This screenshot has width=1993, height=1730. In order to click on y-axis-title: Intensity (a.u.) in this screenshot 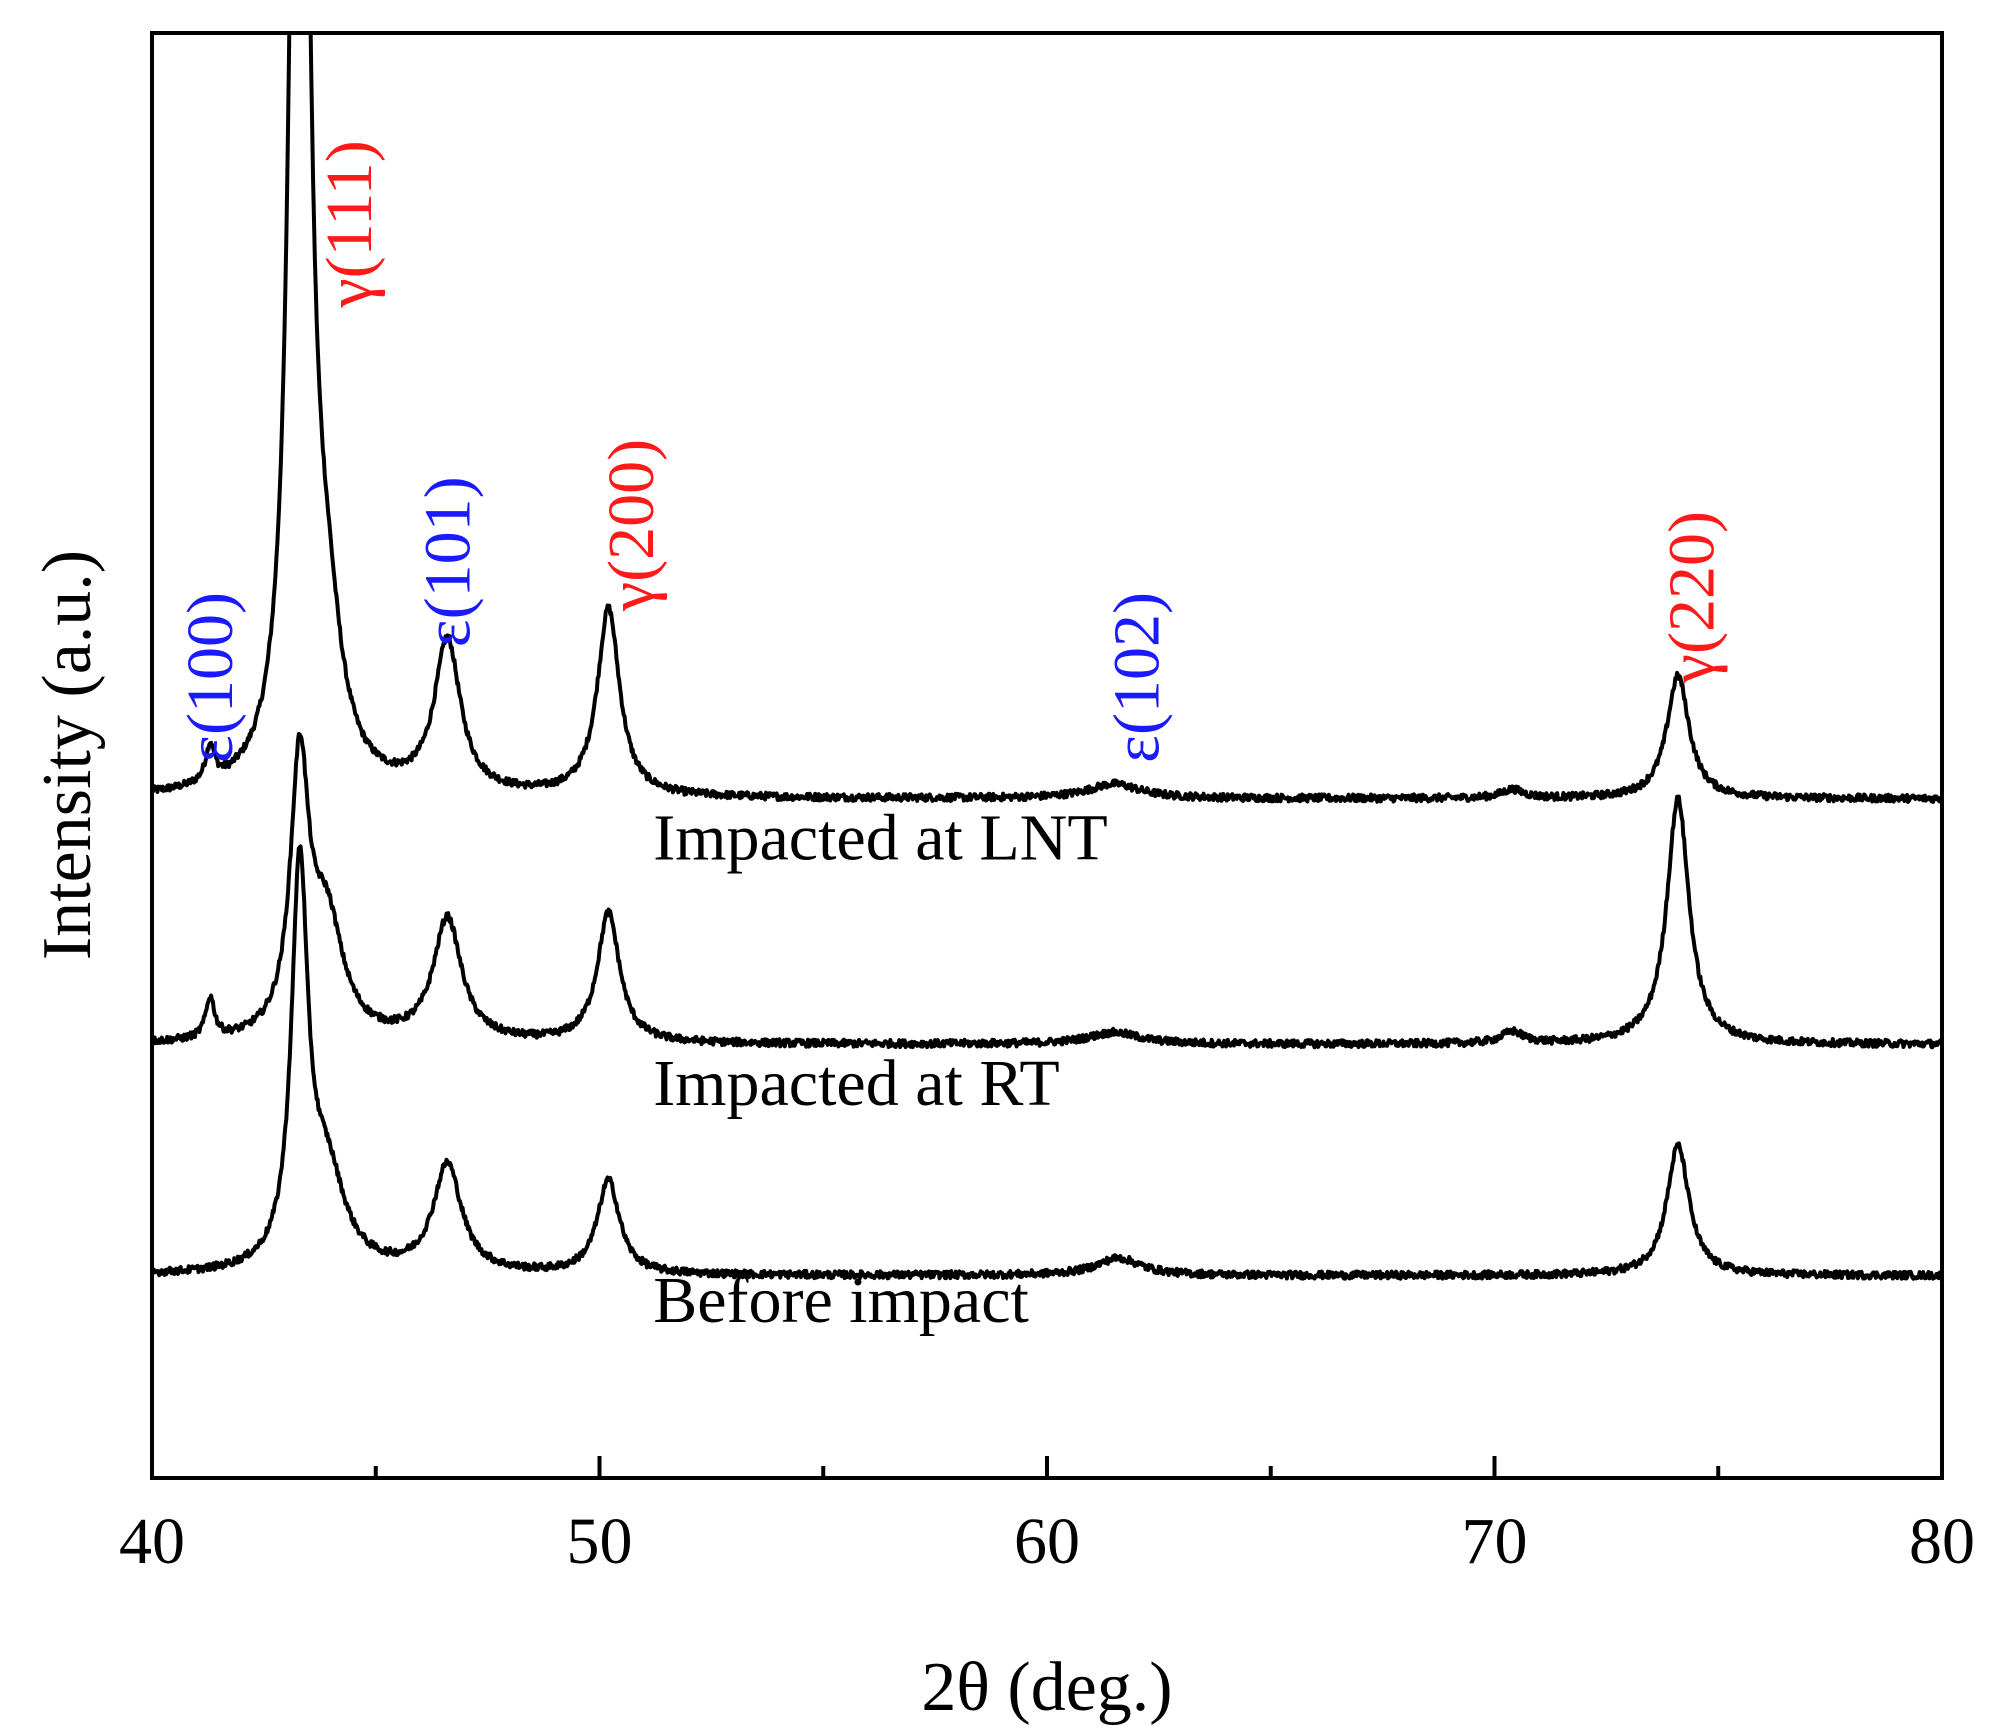, I will do `click(67, 755)`.